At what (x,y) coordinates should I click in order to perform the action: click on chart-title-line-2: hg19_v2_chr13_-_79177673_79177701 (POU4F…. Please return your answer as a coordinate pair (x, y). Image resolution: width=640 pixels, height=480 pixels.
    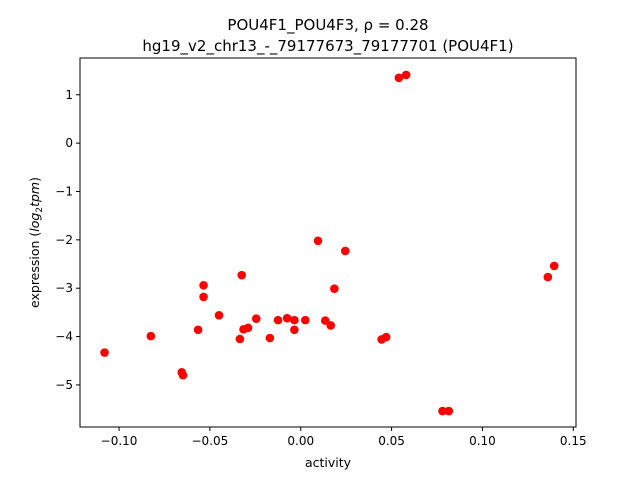
    Looking at the image, I should click on (327, 46).